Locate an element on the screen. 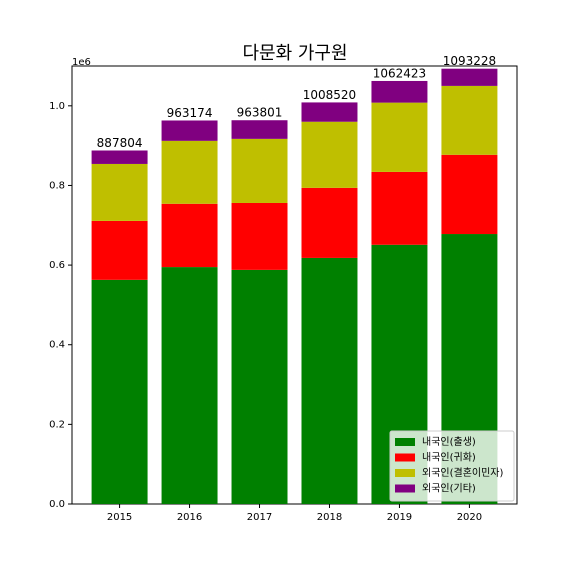 The image size is (576, 580). legend-label: 외국인(기타) is located at coordinates (449, 489).